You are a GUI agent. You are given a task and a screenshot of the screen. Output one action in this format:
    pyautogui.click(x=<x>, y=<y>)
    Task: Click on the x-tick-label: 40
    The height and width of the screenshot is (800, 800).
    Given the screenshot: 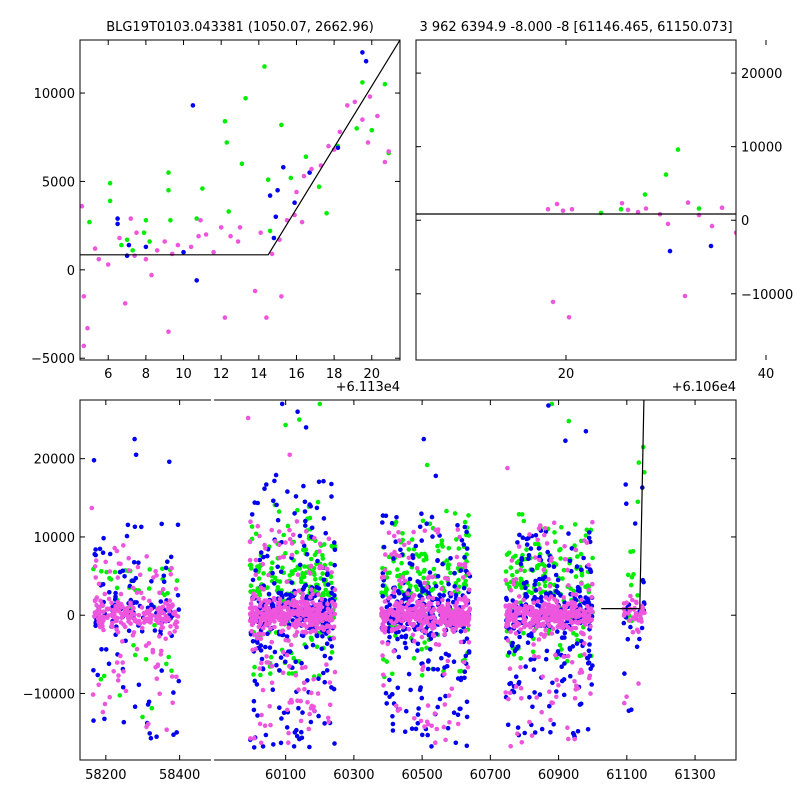 What is the action you would take?
    pyautogui.click(x=766, y=374)
    